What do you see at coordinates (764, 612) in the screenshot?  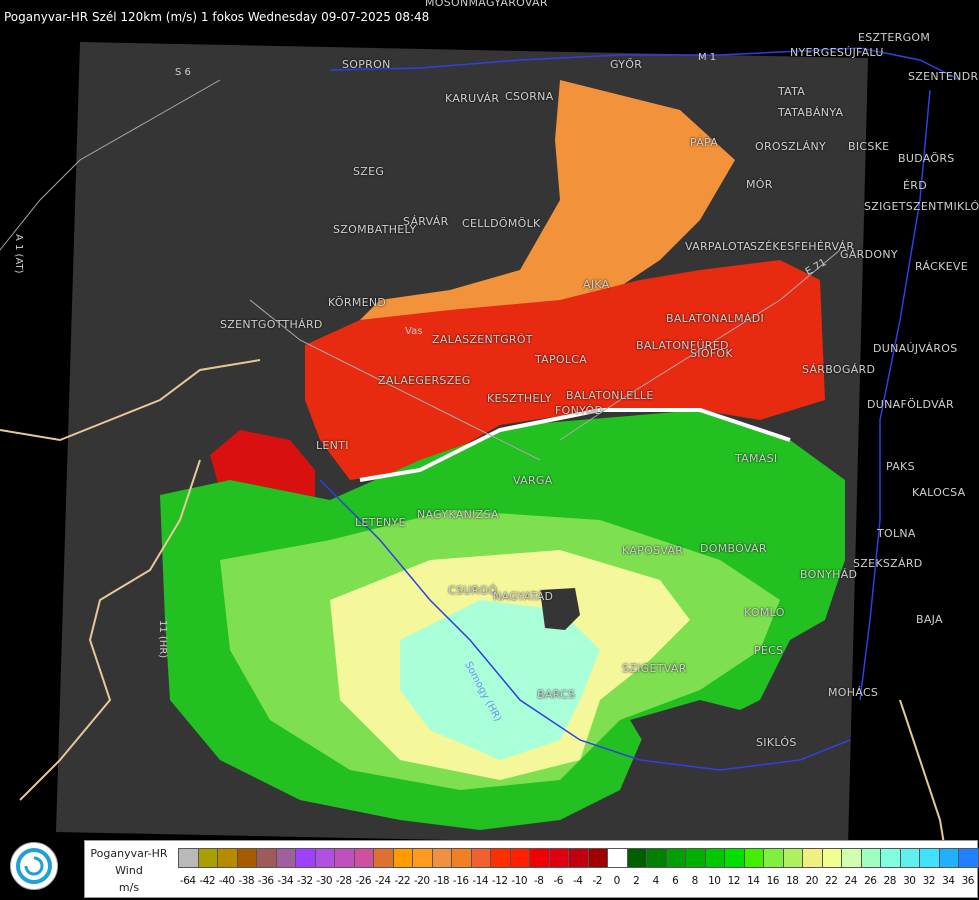 I see `city-label: KOMLÓ` at bounding box center [764, 612].